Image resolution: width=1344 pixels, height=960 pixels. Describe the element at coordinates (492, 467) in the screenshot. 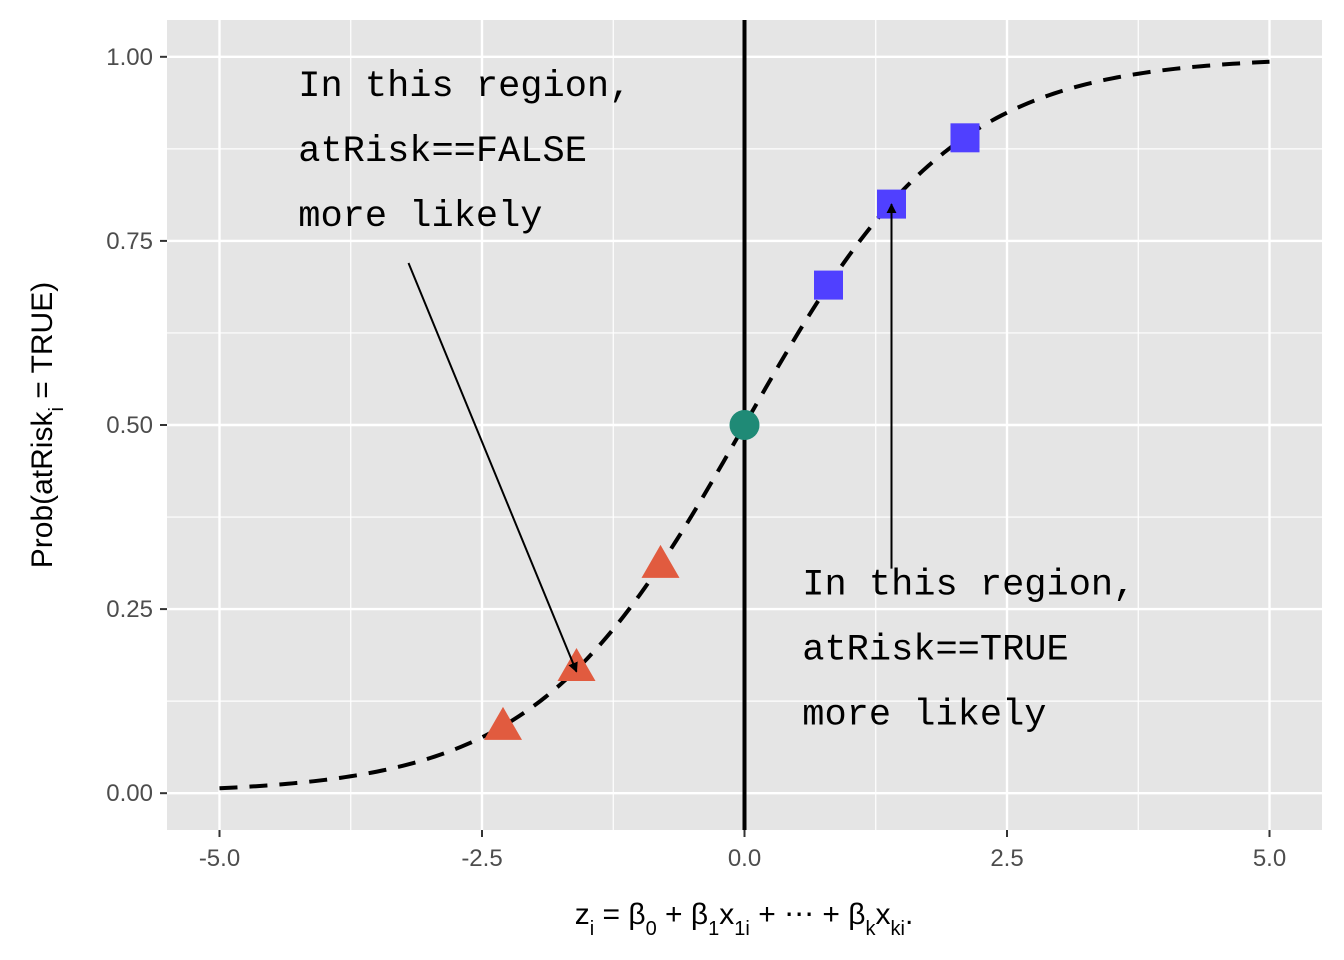

I see `annotation-arrow` at that location.